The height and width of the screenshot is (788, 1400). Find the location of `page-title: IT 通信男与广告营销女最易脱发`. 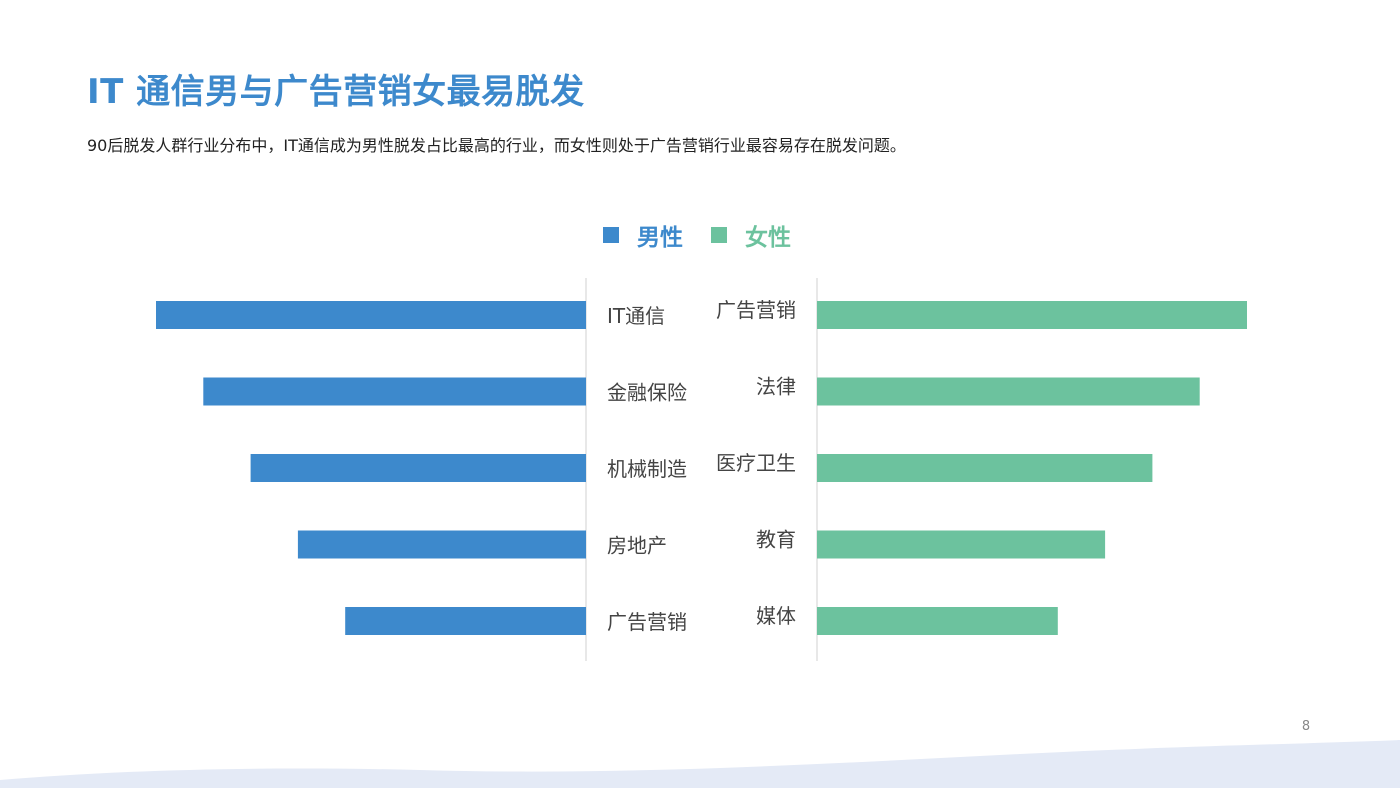

page-title: IT 通信男与广告营销女最易脱发 is located at coordinates (336, 92).